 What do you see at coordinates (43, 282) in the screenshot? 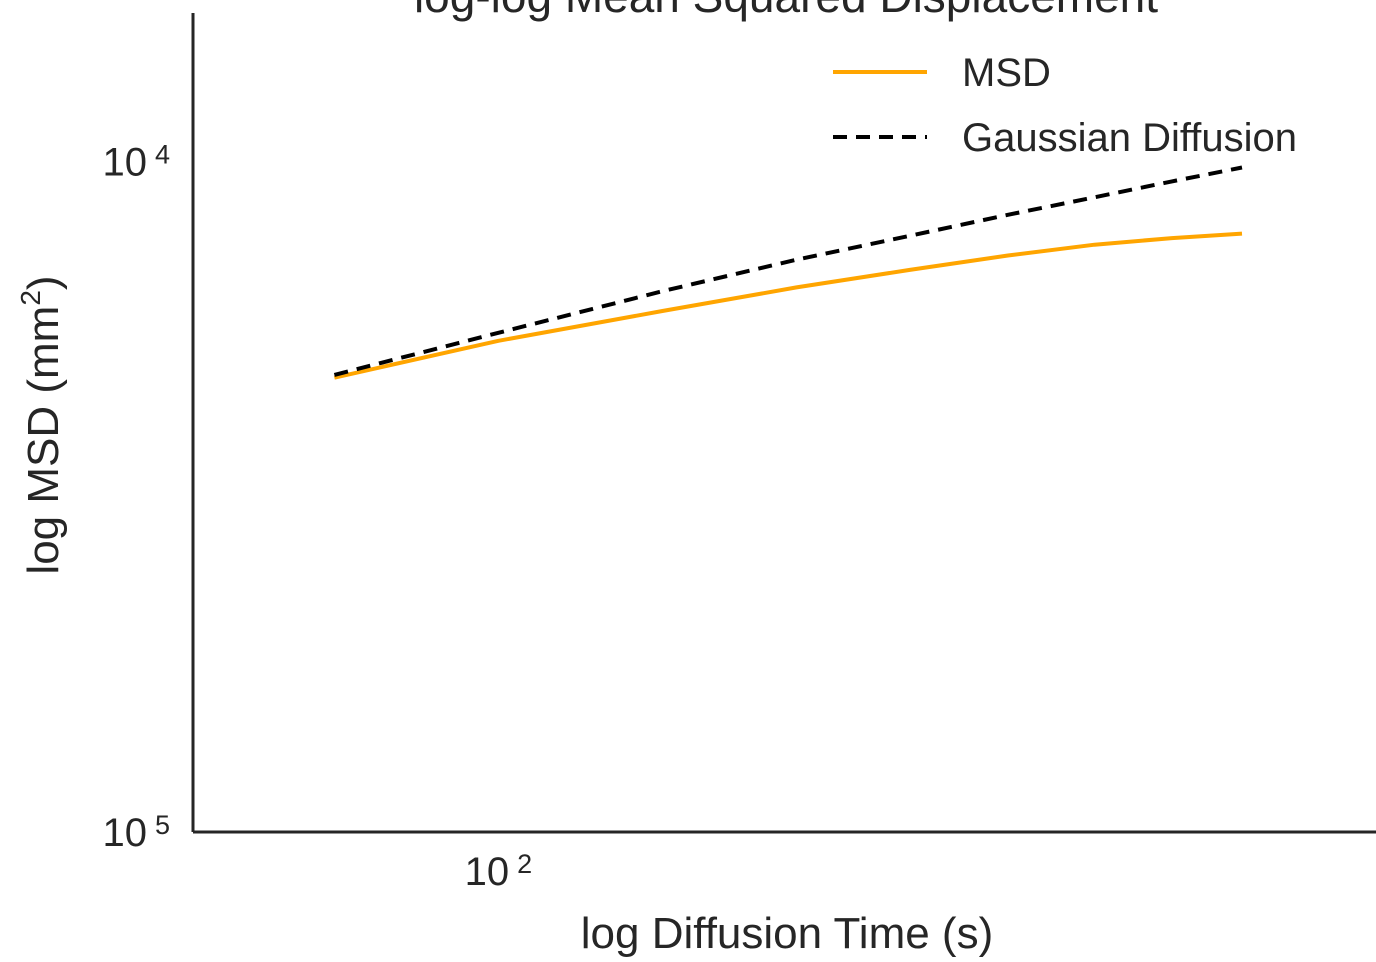
I see `y-axis-label-close: )` at bounding box center [43, 282].